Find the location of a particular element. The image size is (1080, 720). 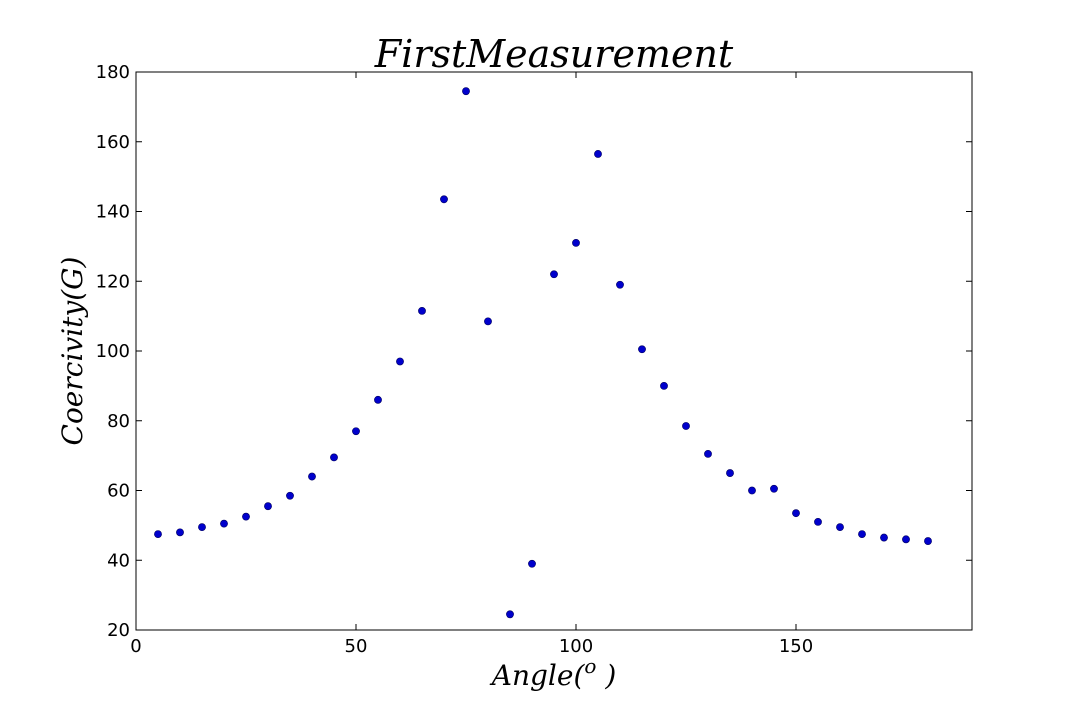

y-tick-label: 40 is located at coordinates (118, 560).